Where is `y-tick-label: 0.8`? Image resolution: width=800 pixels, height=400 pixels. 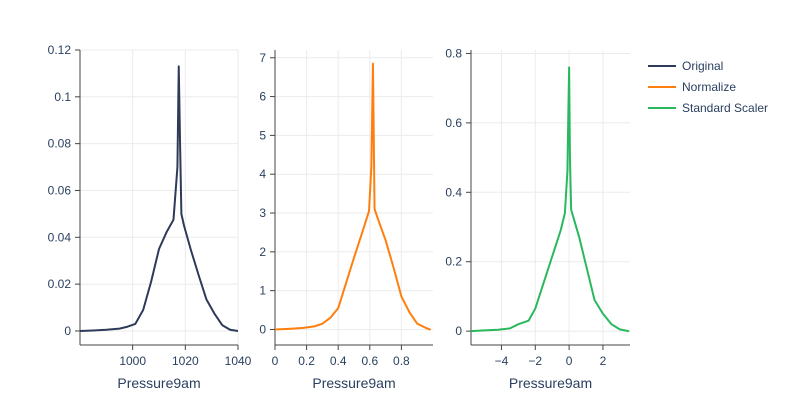 y-tick-label: 0.8 is located at coordinates (453, 53).